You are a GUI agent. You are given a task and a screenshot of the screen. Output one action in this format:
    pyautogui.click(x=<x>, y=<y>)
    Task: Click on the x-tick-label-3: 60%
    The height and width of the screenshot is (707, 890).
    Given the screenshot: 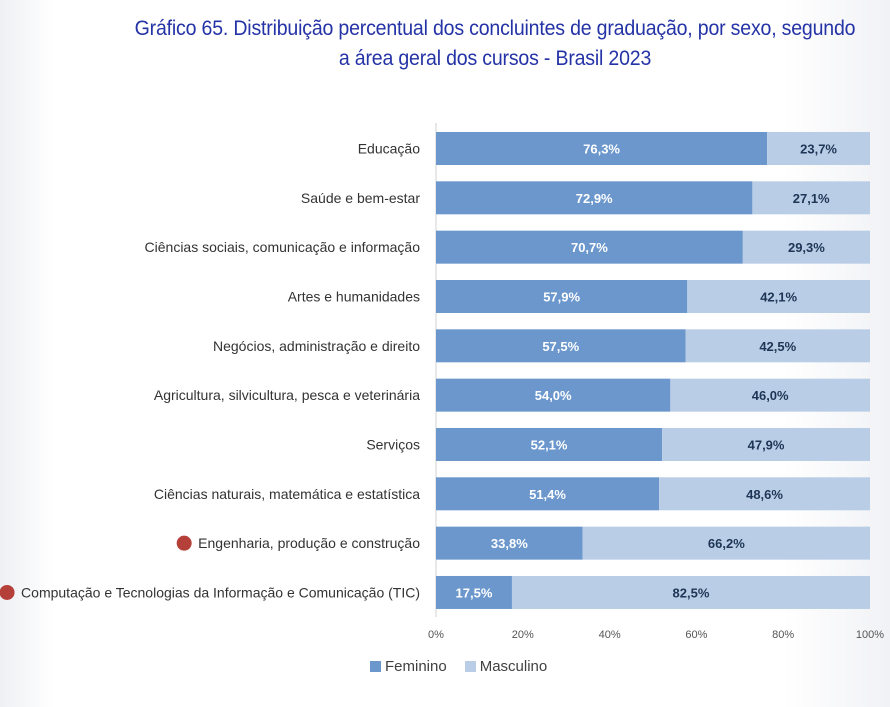 What is the action you would take?
    pyautogui.click(x=696, y=635)
    